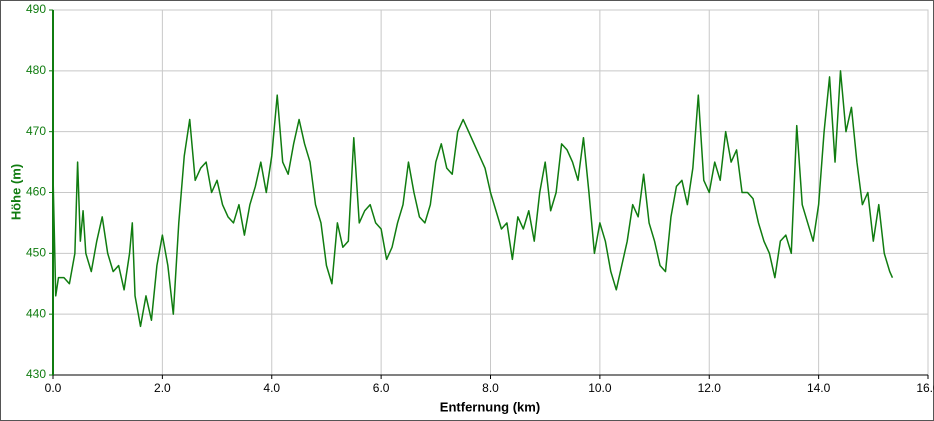 This screenshot has height=421, width=934. I want to click on y-tick-label: 470, so click(36, 131).